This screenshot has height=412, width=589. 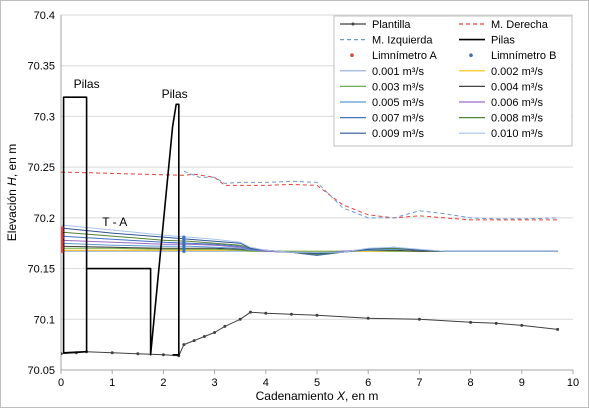 I want to click on legend-entry-0-008-m-s: 0.008 m³/s, so click(x=501, y=119).